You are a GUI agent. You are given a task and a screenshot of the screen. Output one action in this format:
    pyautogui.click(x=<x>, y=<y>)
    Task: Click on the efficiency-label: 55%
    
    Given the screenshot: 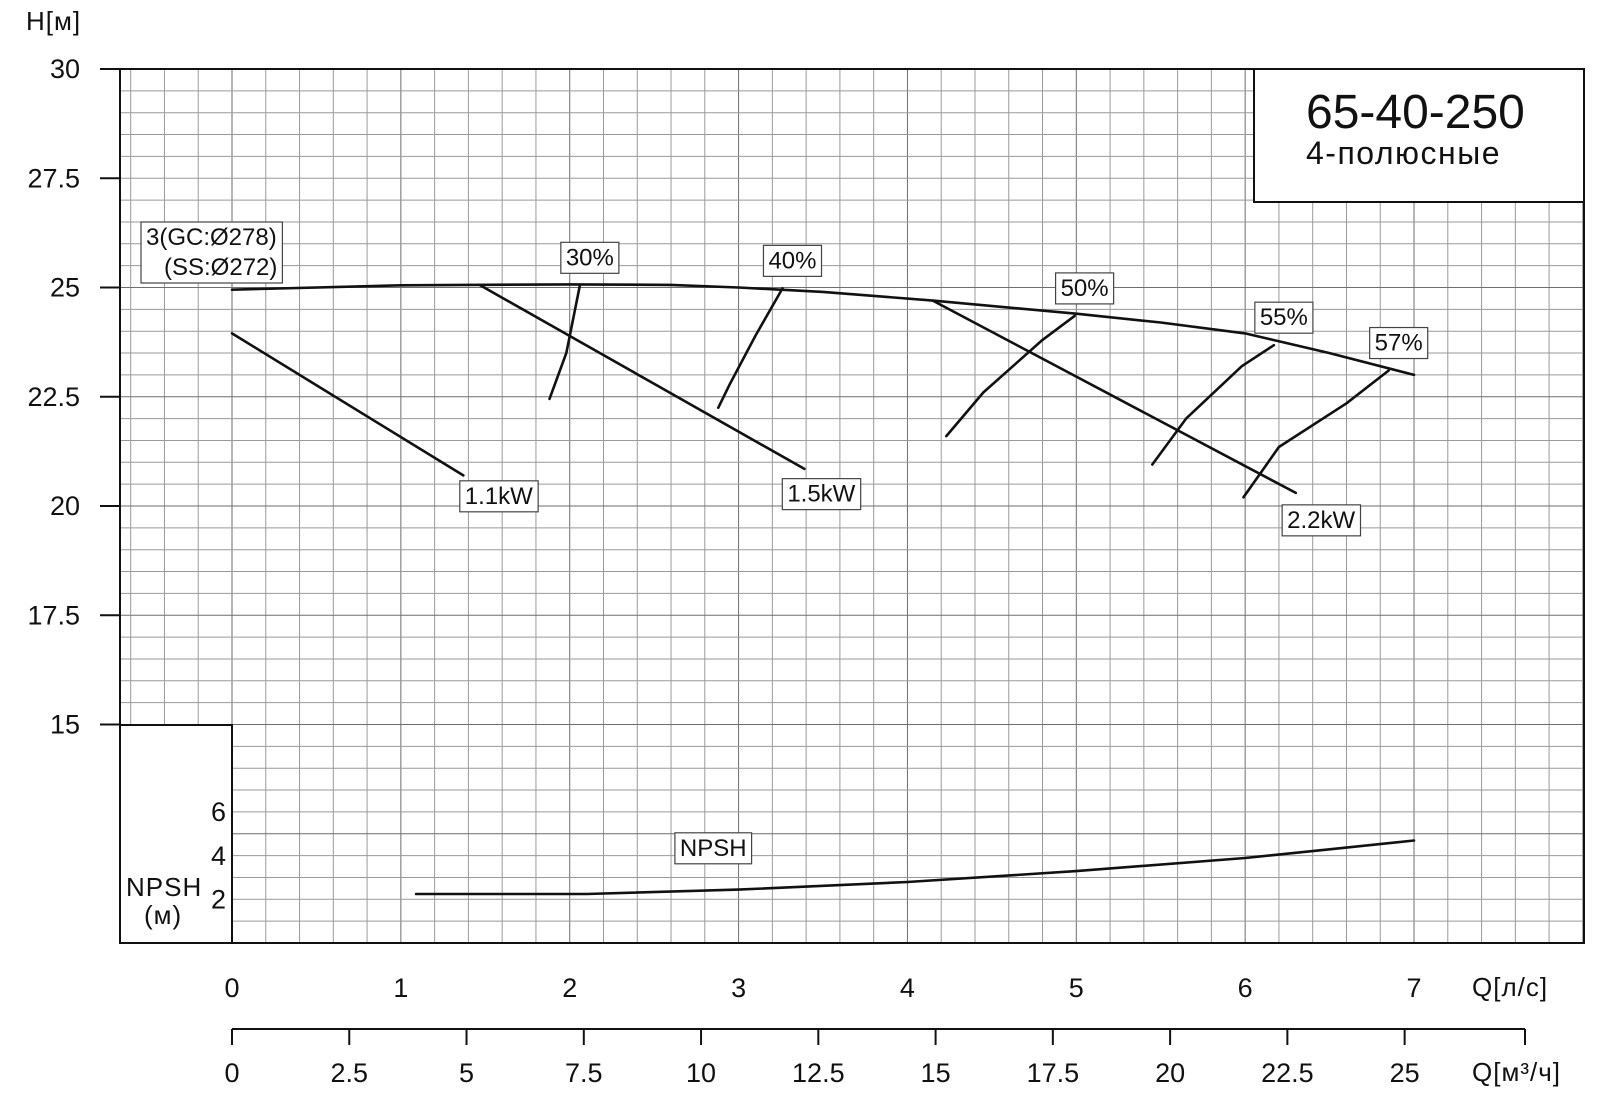 What is the action you would take?
    pyautogui.click(x=1284, y=317)
    